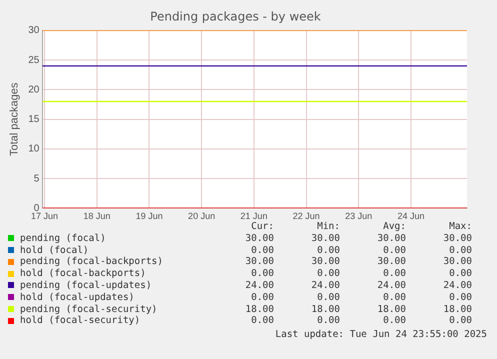 This screenshot has width=497, height=359. What do you see at coordinates (34, 30) in the screenshot?
I see `y-tick-label: 30` at bounding box center [34, 30].